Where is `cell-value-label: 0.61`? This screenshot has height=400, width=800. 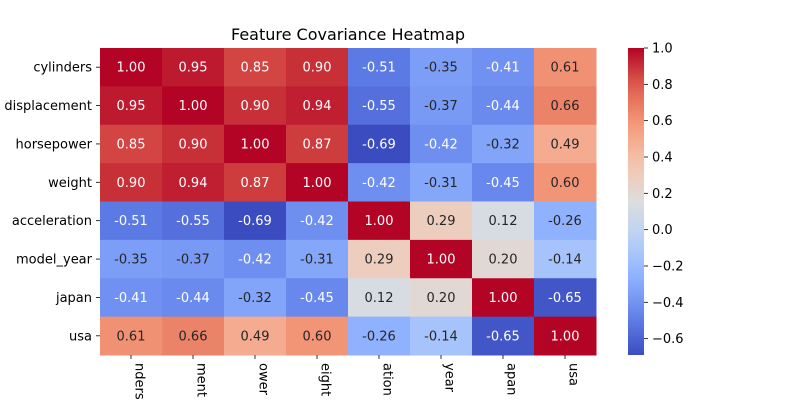
cell-value-label: 0.61 is located at coordinates (131, 336).